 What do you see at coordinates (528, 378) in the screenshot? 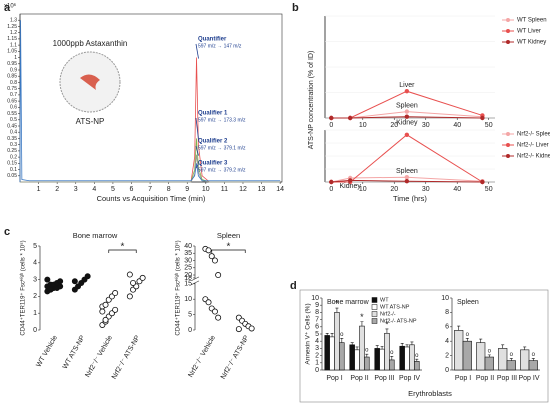
I see `x-tick-label: Pop IV` at bounding box center [528, 378].